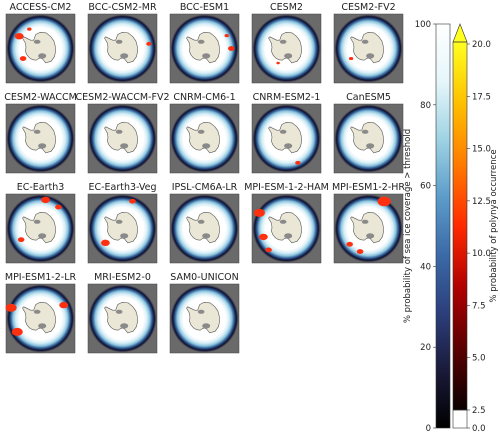 This screenshot has height=438, width=500. I want to click on panel-title: MPI-ESM1-2-HR, so click(368, 187).